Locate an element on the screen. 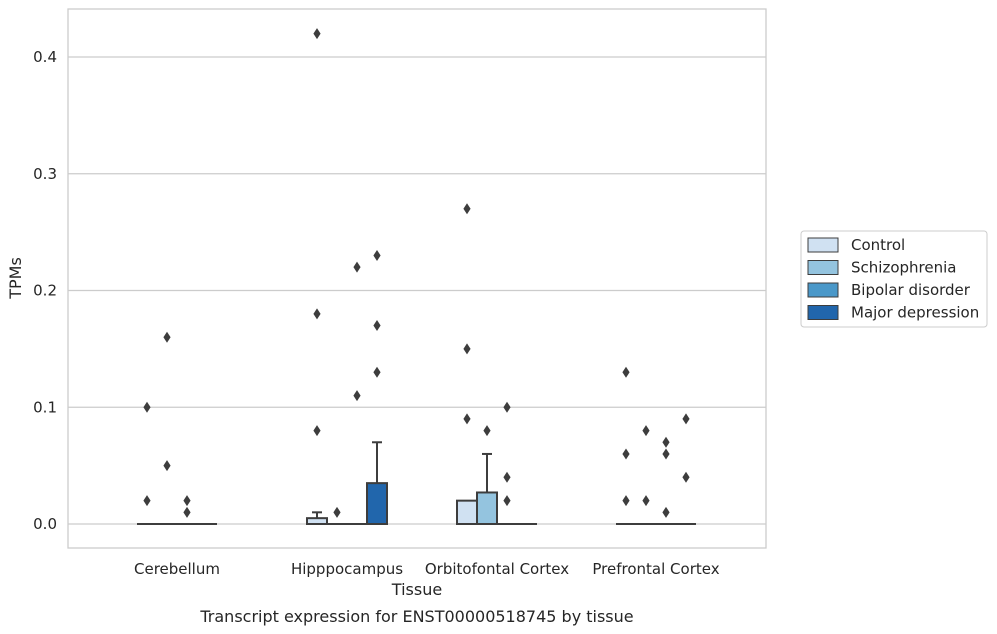 The image size is (997, 634). y-tick-label: 0.0 is located at coordinates (45, 524).